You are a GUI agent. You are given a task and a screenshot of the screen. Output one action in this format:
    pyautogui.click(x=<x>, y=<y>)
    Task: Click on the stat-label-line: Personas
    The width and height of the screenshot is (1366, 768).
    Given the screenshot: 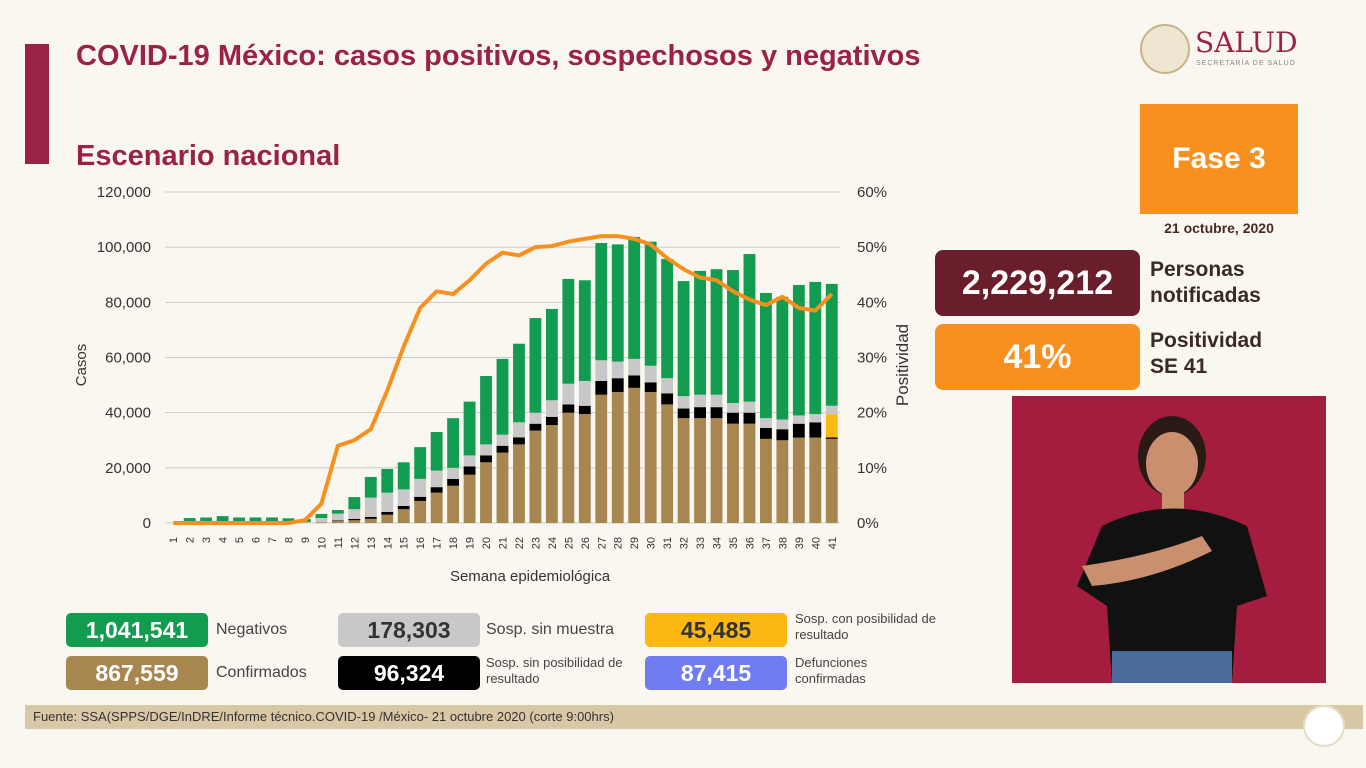 What is the action you would take?
    pyautogui.click(x=1197, y=269)
    